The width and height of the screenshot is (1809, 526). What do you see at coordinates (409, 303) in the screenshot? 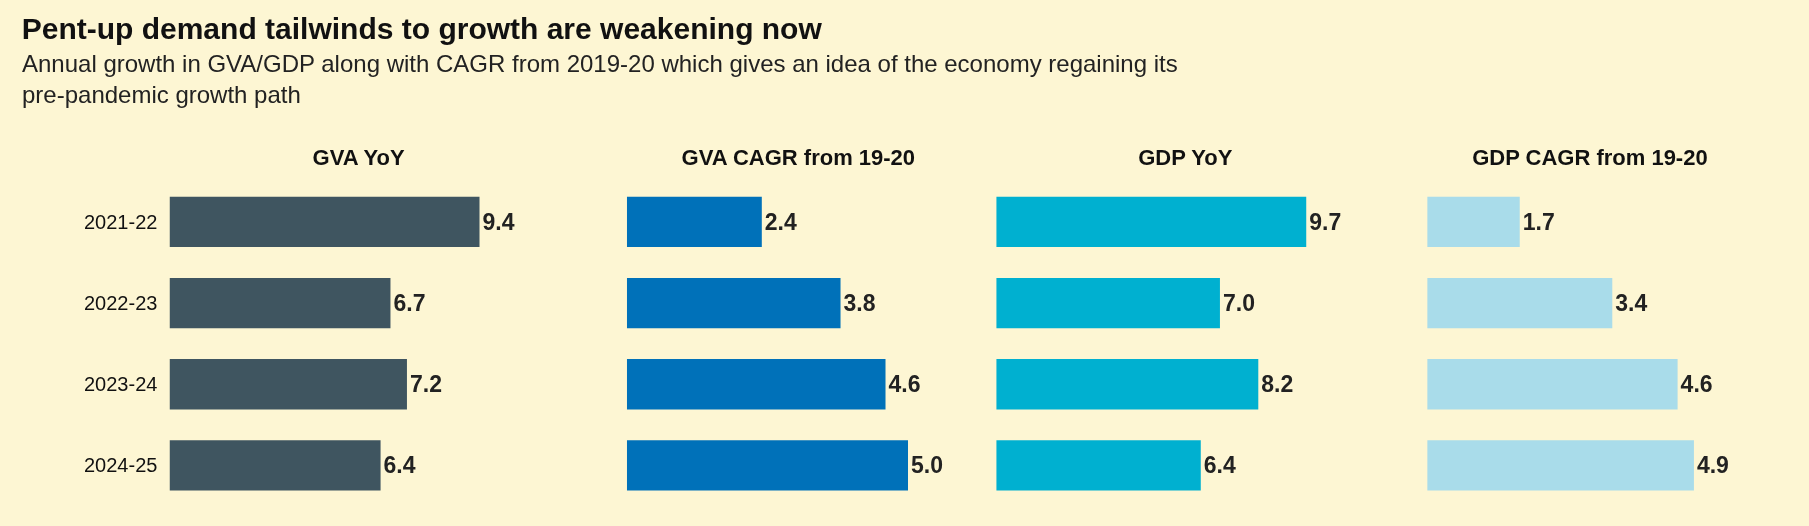
I see `data-label: 6.7` at bounding box center [409, 303].